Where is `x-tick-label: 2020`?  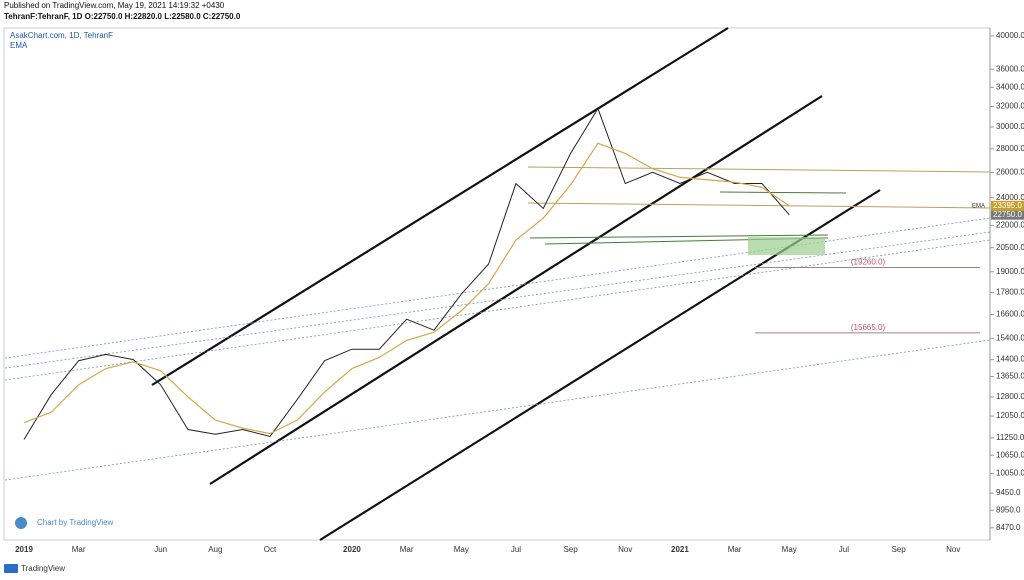
x-tick-label: 2020 is located at coordinates (352, 549).